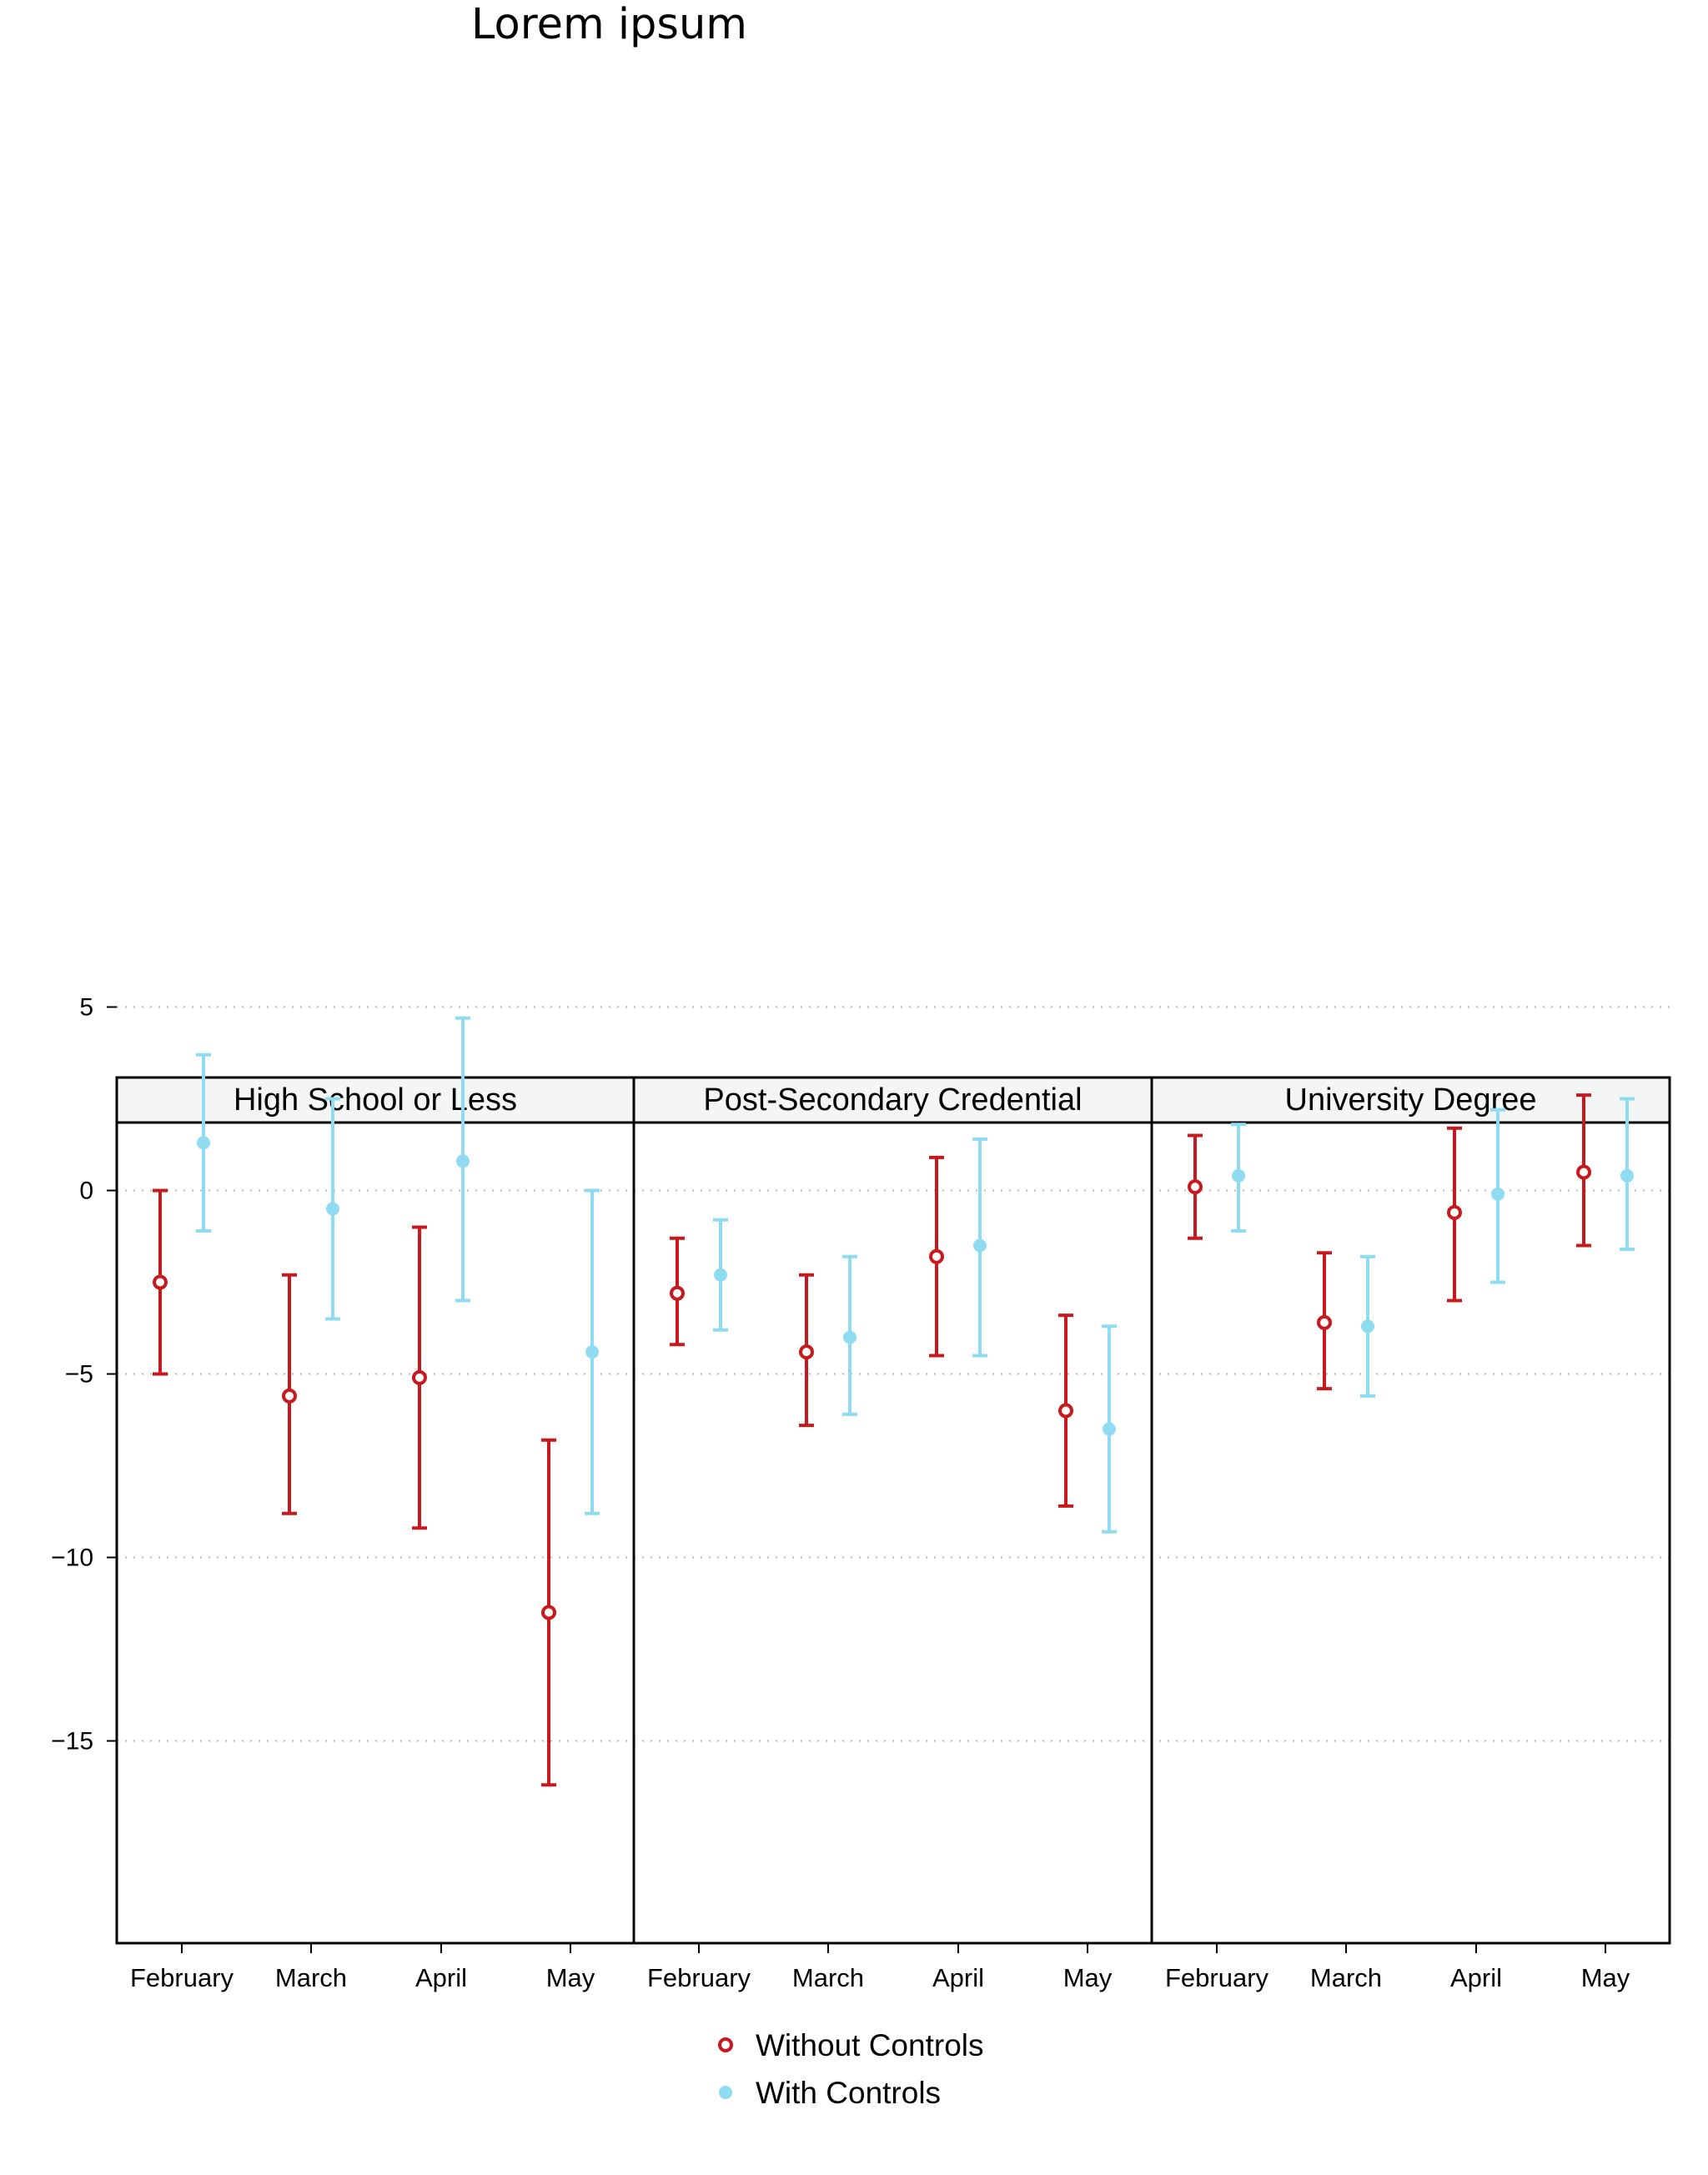 This screenshot has height=2175, width=1708. Describe the element at coordinates (725, 2044) in the screenshot. I see `legend-marker-without-controls` at that location.